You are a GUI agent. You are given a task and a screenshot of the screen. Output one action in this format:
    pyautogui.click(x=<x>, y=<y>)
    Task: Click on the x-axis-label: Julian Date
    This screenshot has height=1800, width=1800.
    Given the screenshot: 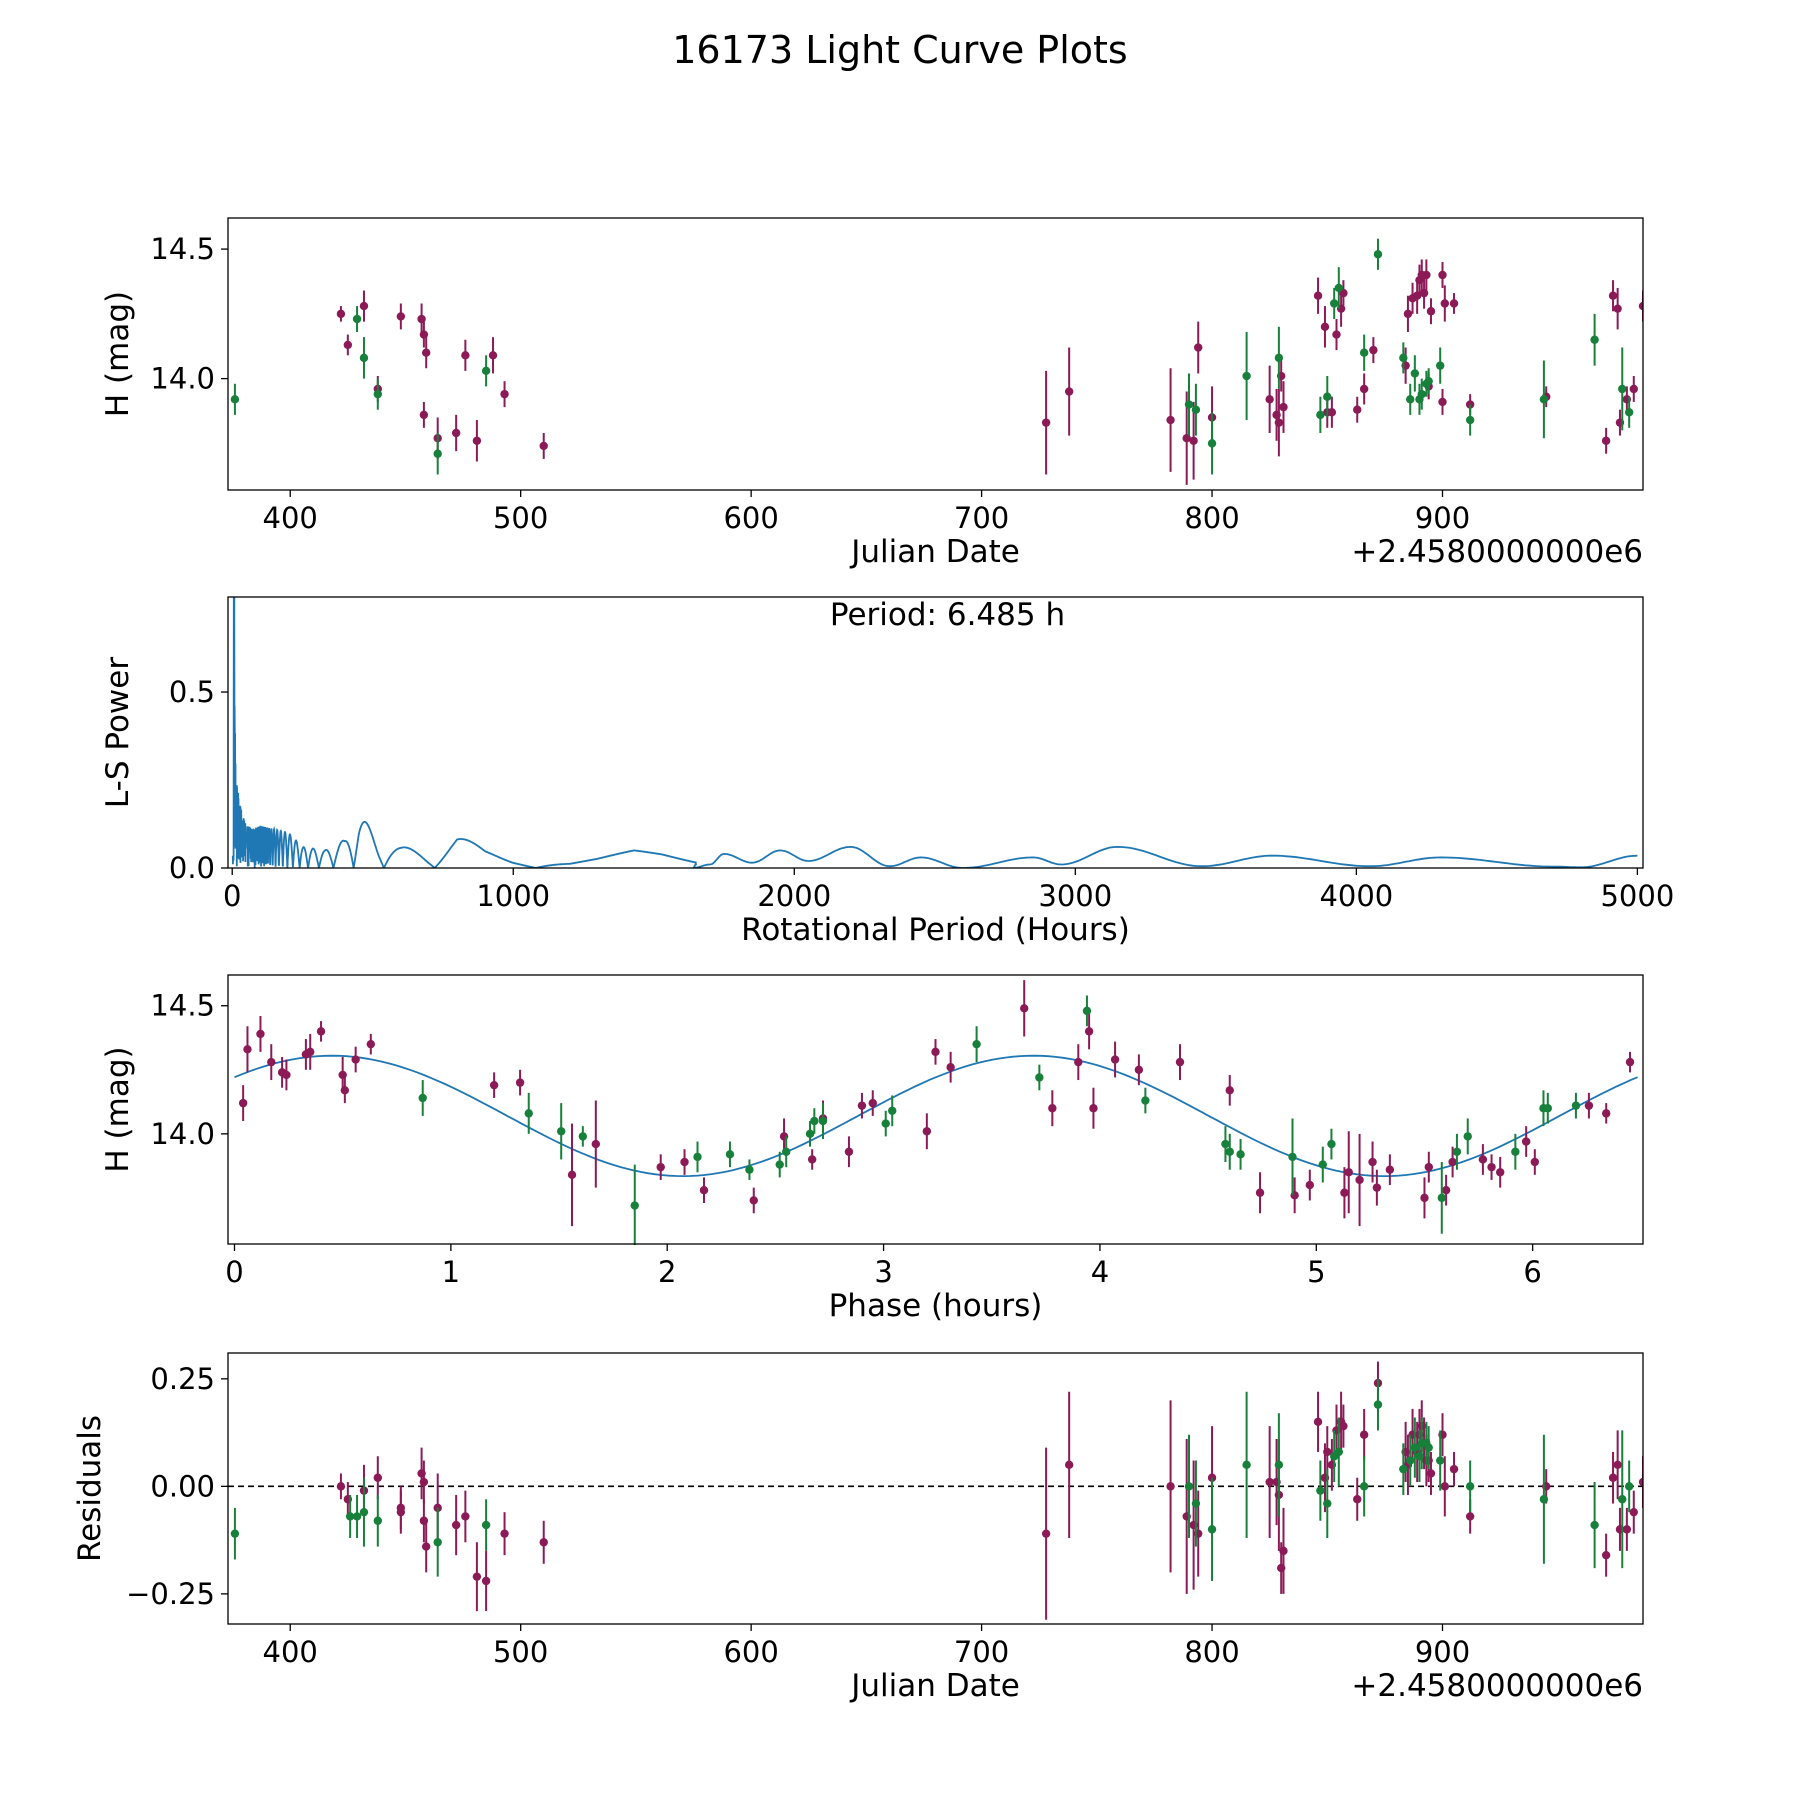 What is the action you would take?
    pyautogui.click(x=934, y=1686)
    